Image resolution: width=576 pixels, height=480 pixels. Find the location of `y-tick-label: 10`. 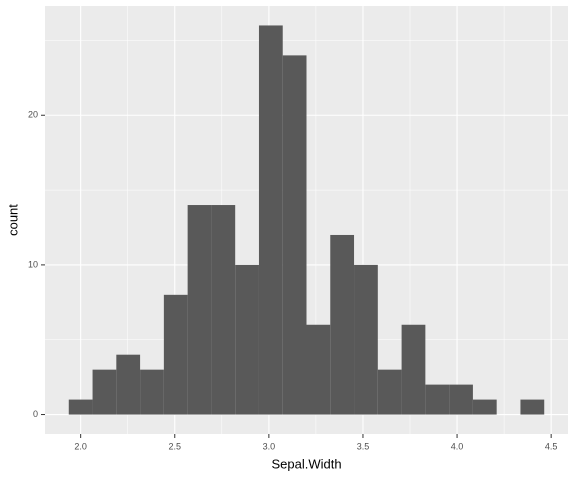

y-tick-label: 10 is located at coordinates (33, 264).